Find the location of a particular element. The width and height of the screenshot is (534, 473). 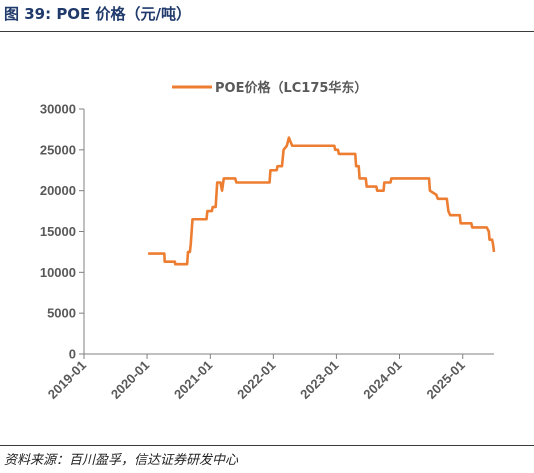

y-tick-label: 30000 is located at coordinates (58, 109).